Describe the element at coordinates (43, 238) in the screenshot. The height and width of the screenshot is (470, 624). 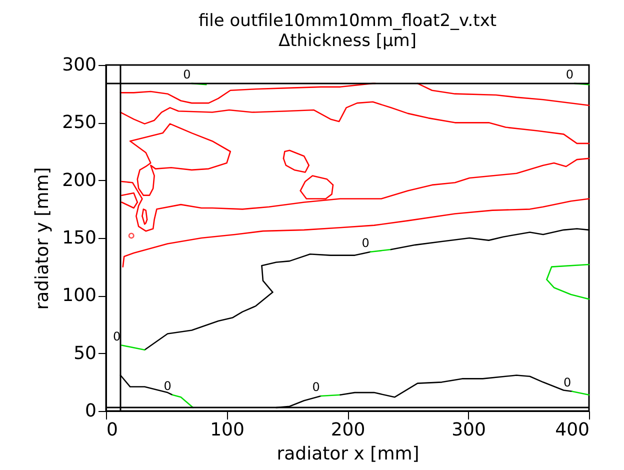
I see `y-axis-title: radiator y [mm]` at that location.